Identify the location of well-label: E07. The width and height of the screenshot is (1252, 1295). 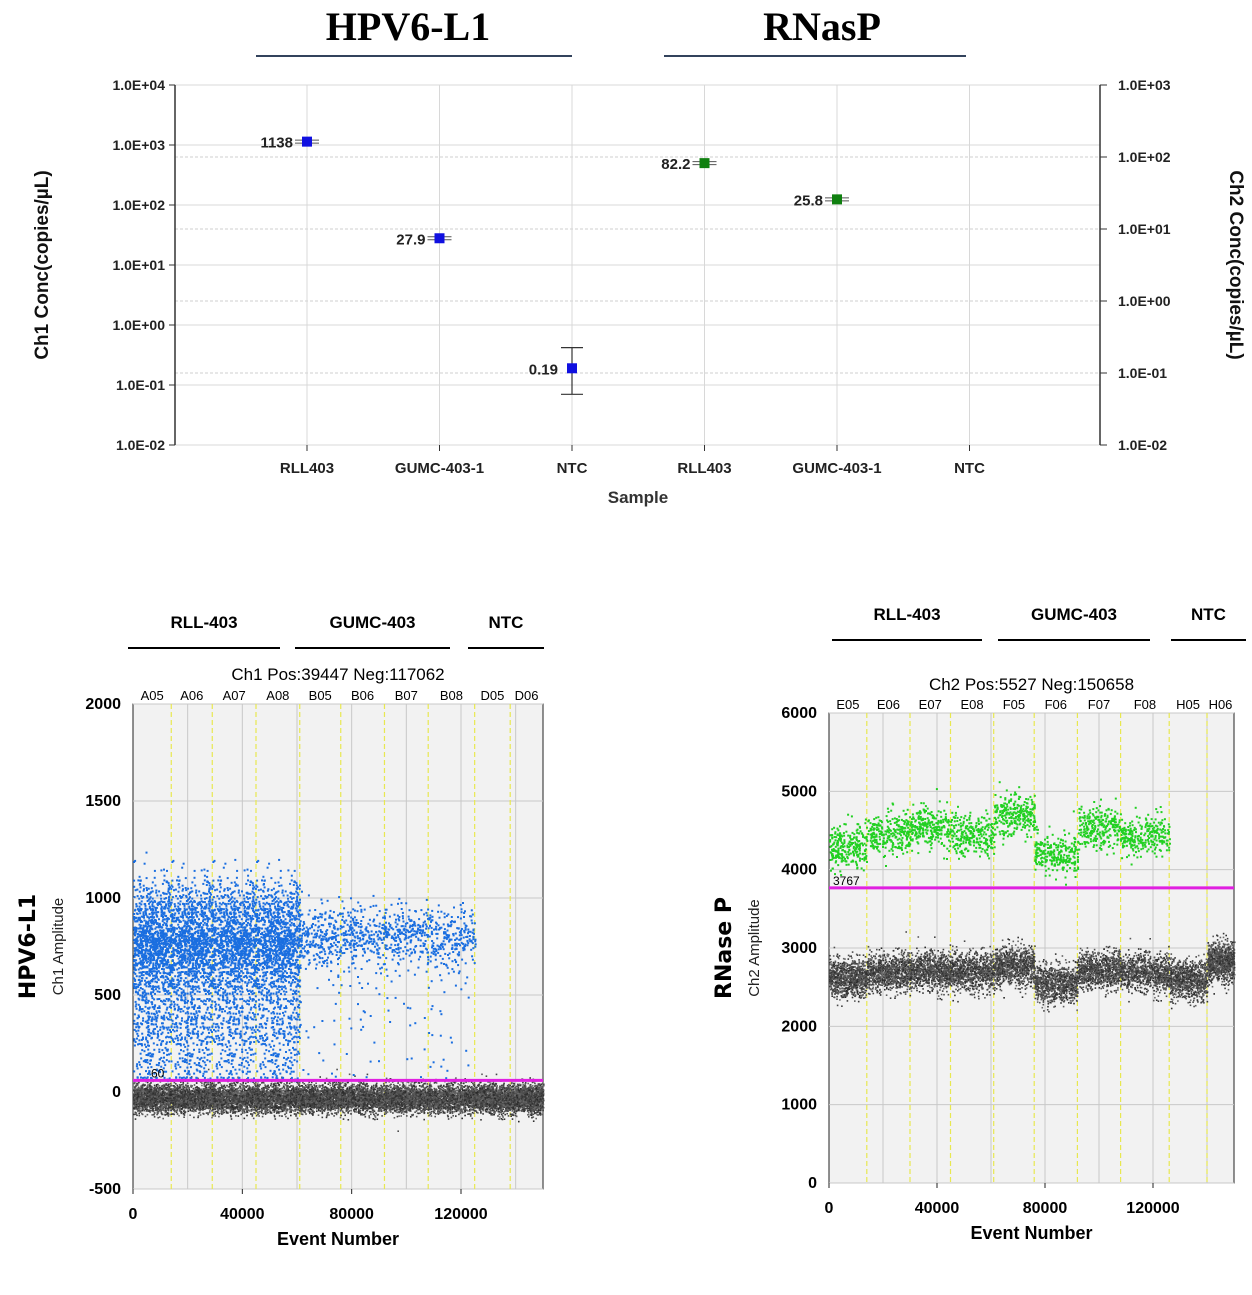
(930, 704).